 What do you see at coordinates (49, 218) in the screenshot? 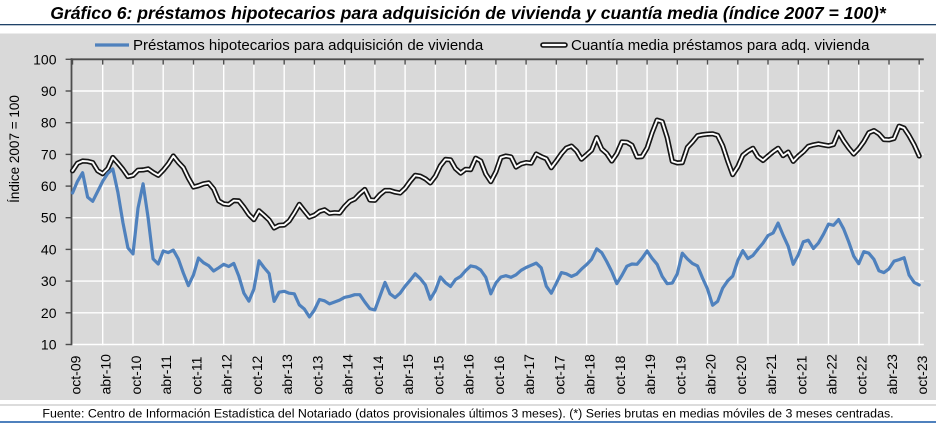
I see `svg-text: 50` at bounding box center [49, 218].